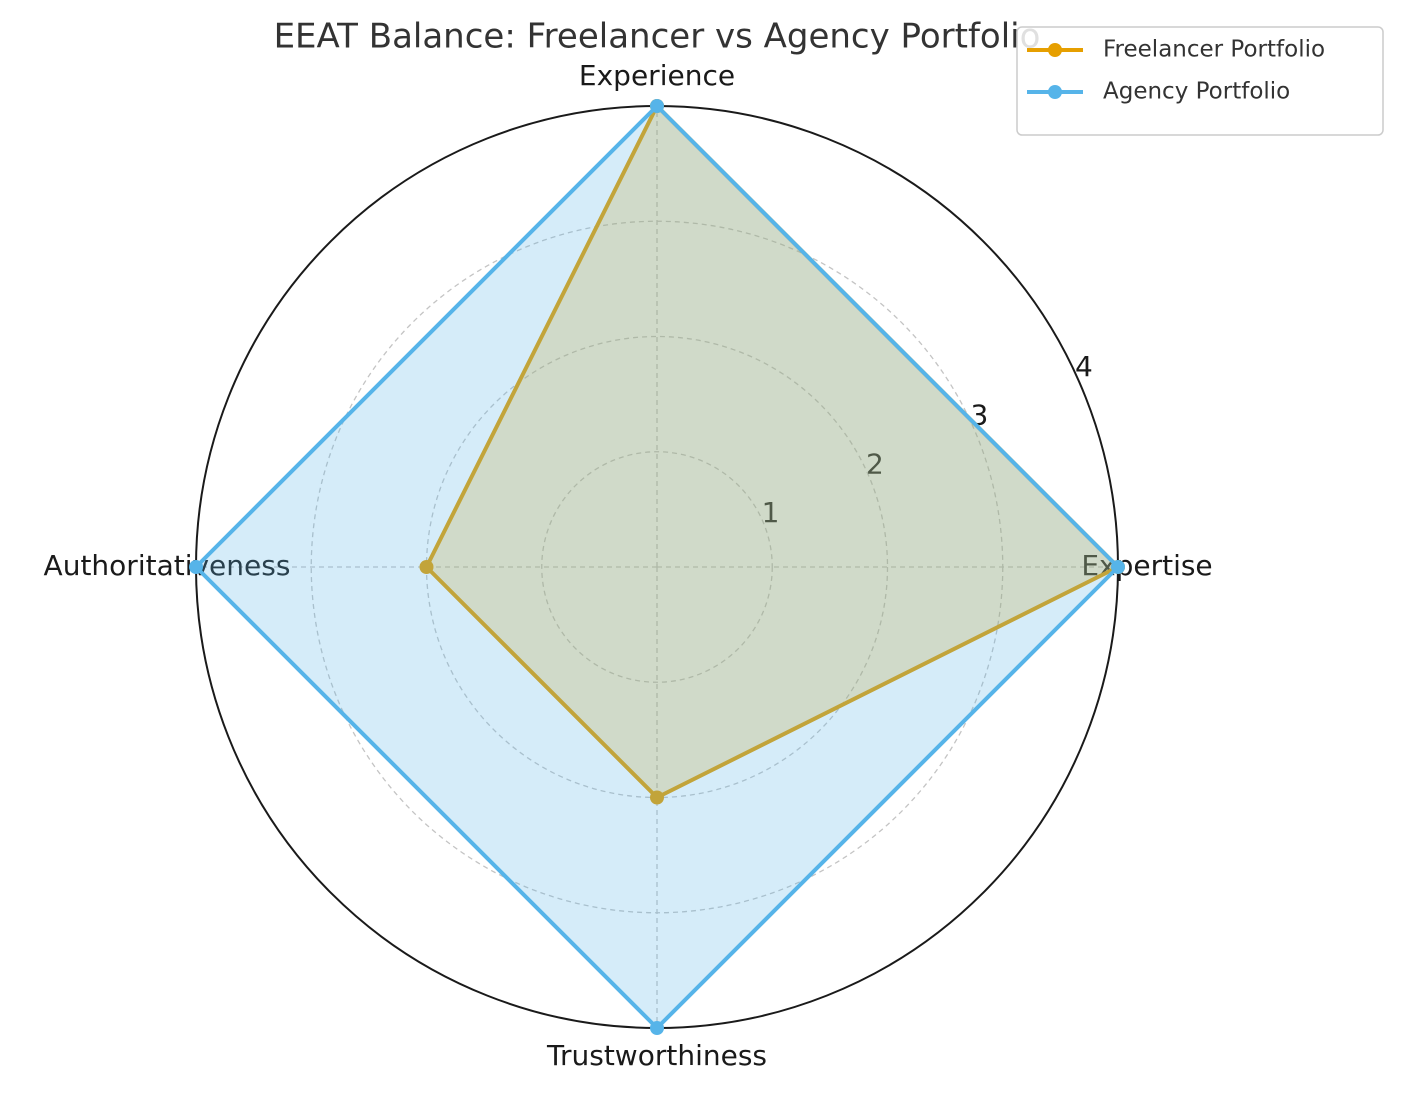  I want to click on category-label: Experience, so click(657, 75).